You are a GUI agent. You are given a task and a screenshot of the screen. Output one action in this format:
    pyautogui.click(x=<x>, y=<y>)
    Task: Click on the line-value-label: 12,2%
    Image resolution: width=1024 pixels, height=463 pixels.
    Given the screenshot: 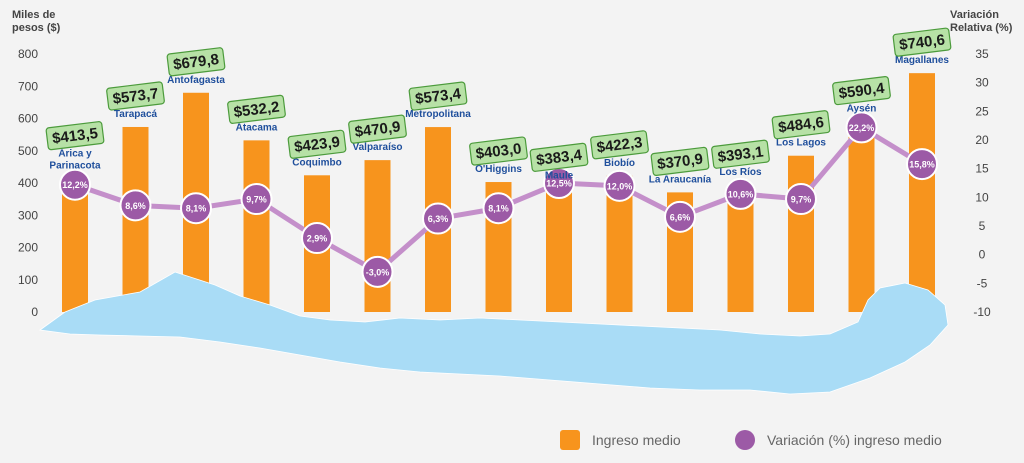 What is the action you would take?
    pyautogui.click(x=75, y=185)
    